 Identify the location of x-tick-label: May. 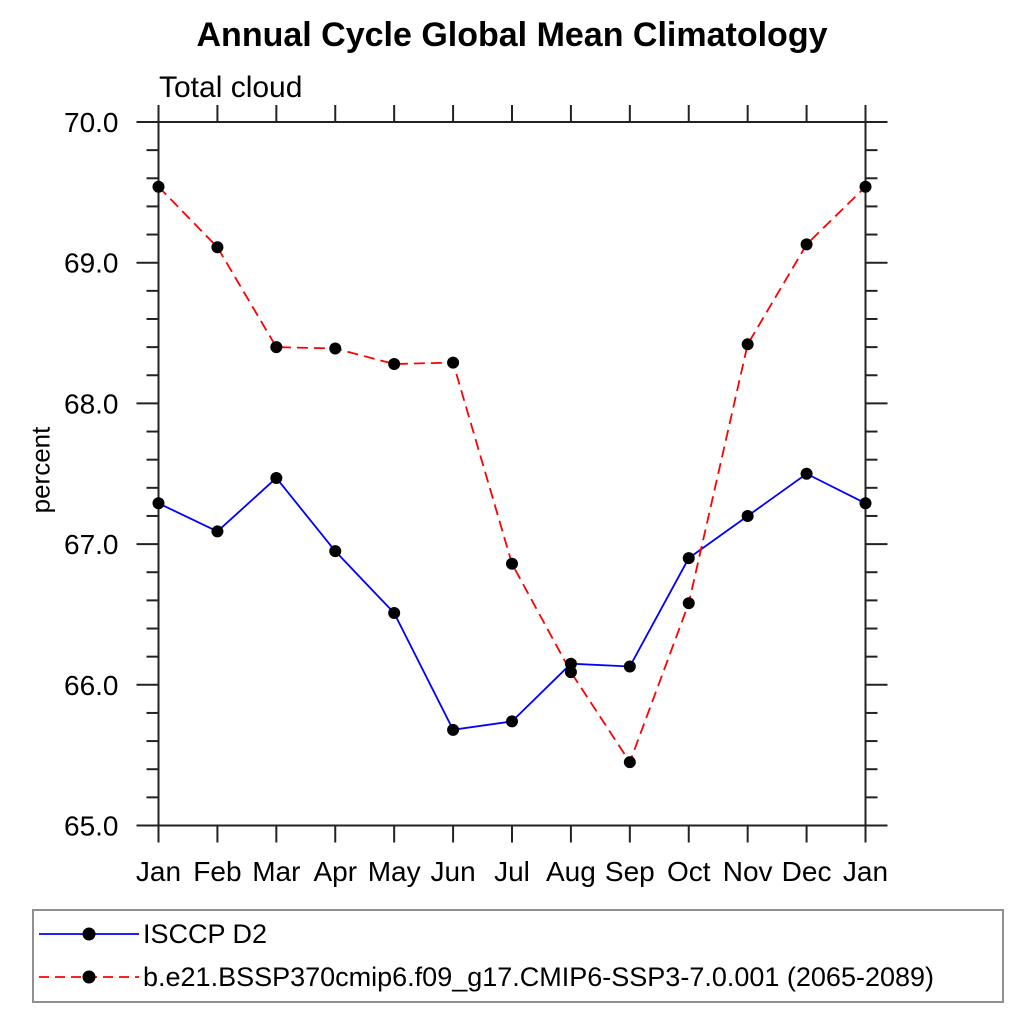
(394, 871).